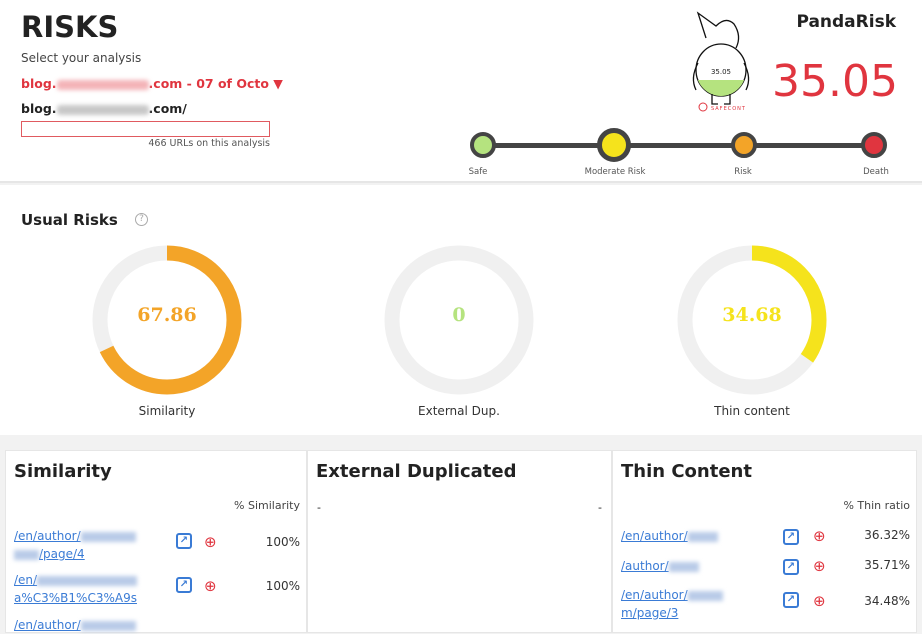 This screenshot has height=634, width=922. What do you see at coordinates (69, 220) in the screenshot?
I see `section-title: Usual Risks` at bounding box center [69, 220].